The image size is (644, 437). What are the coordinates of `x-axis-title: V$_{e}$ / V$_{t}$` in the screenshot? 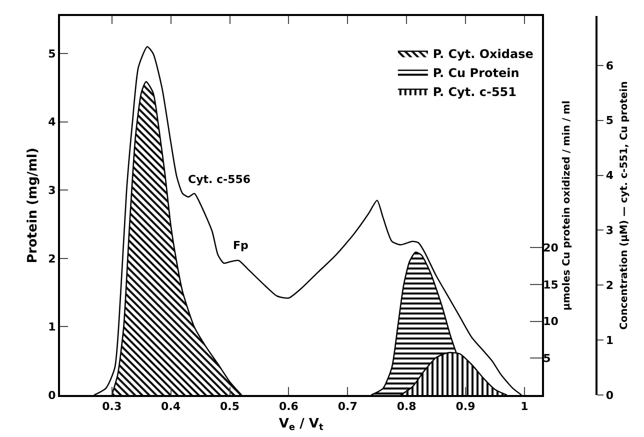 It's located at (301, 425).